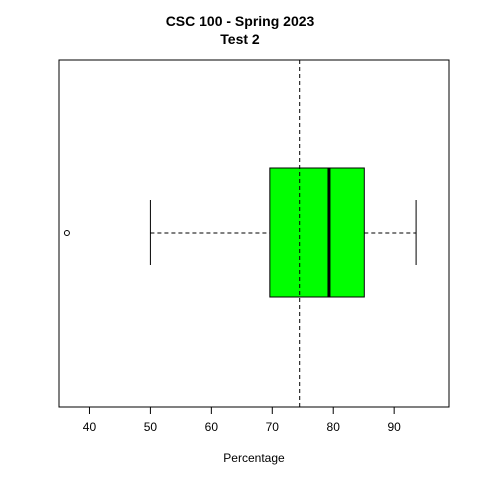  I want to click on chart-title: CSC 100 - Spring 2023, so click(240, 21).